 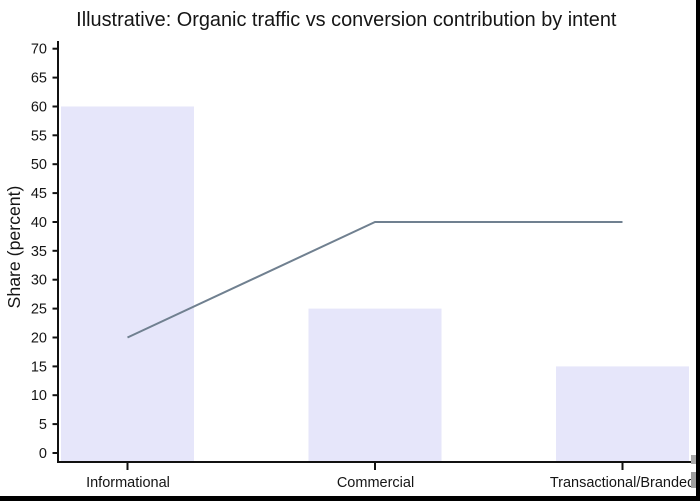 I want to click on svg-text: Commercial, so click(x=375, y=483).